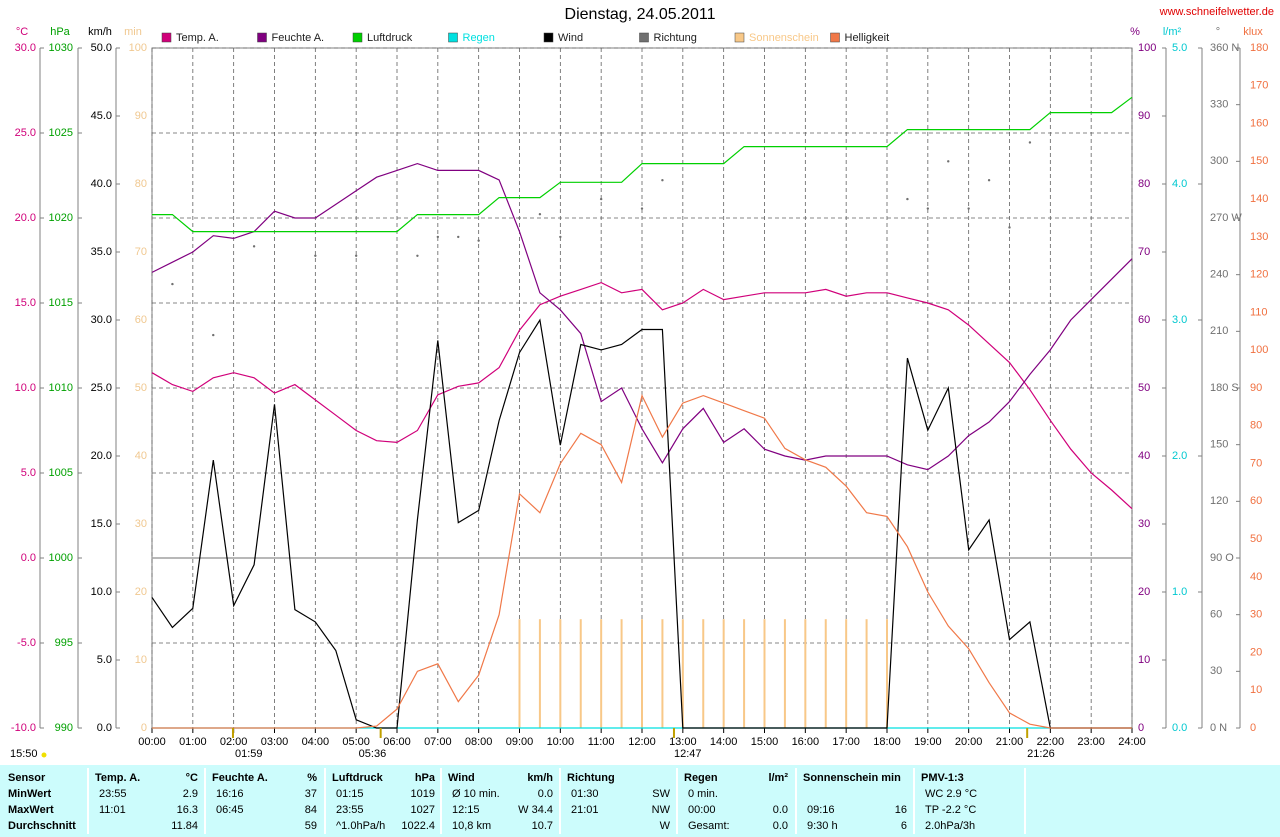 The width and height of the screenshot is (1280, 837). What do you see at coordinates (466, 810) in the screenshot?
I see `cell-left: 12:15` at bounding box center [466, 810].